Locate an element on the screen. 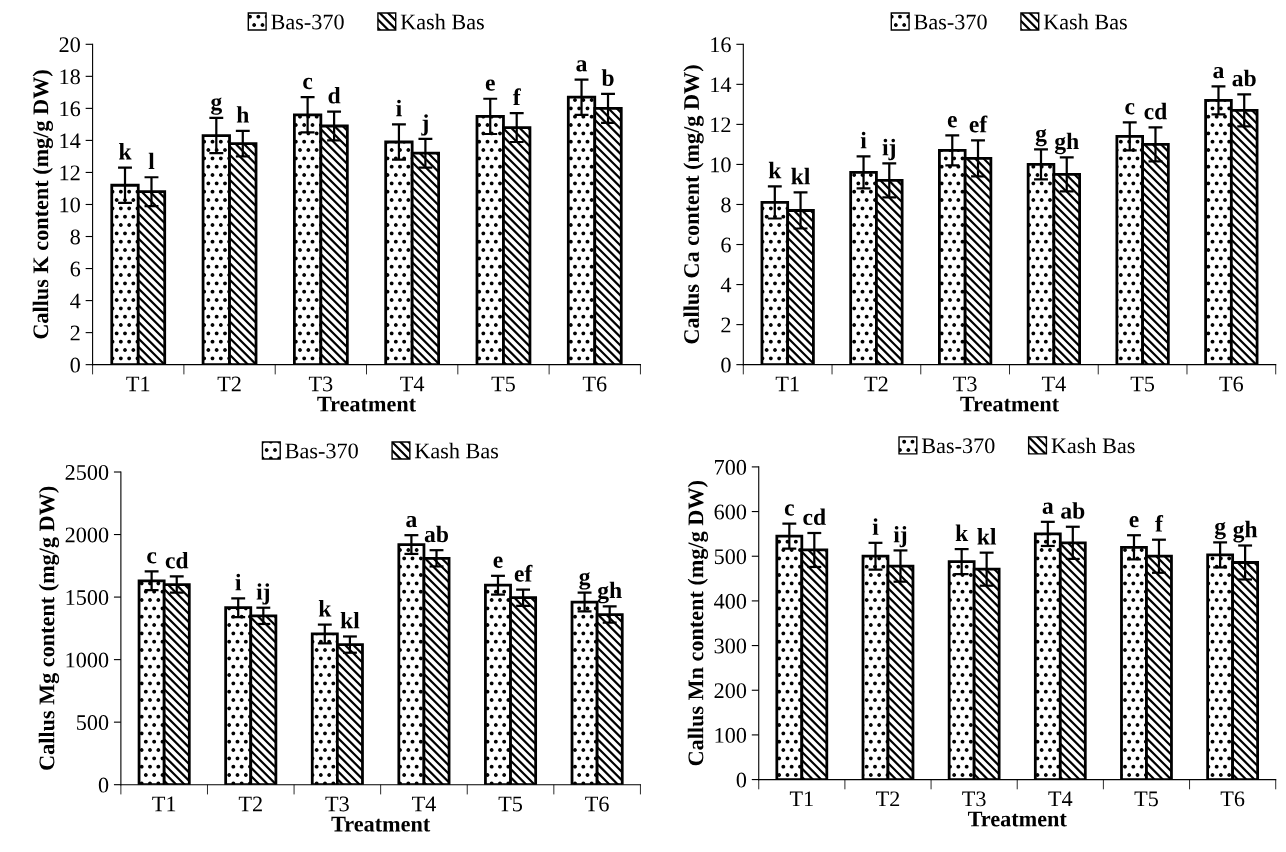  data-label: d is located at coordinates (334, 95).